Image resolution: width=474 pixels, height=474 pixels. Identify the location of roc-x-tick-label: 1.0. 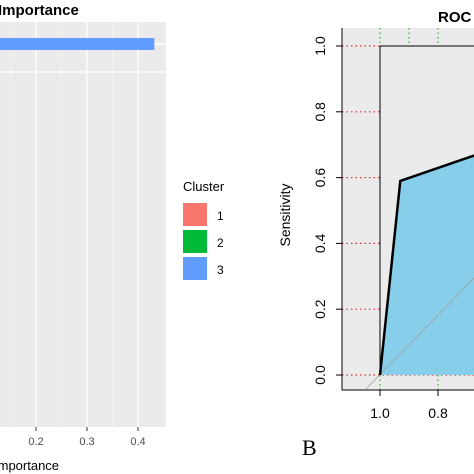
(380, 413).